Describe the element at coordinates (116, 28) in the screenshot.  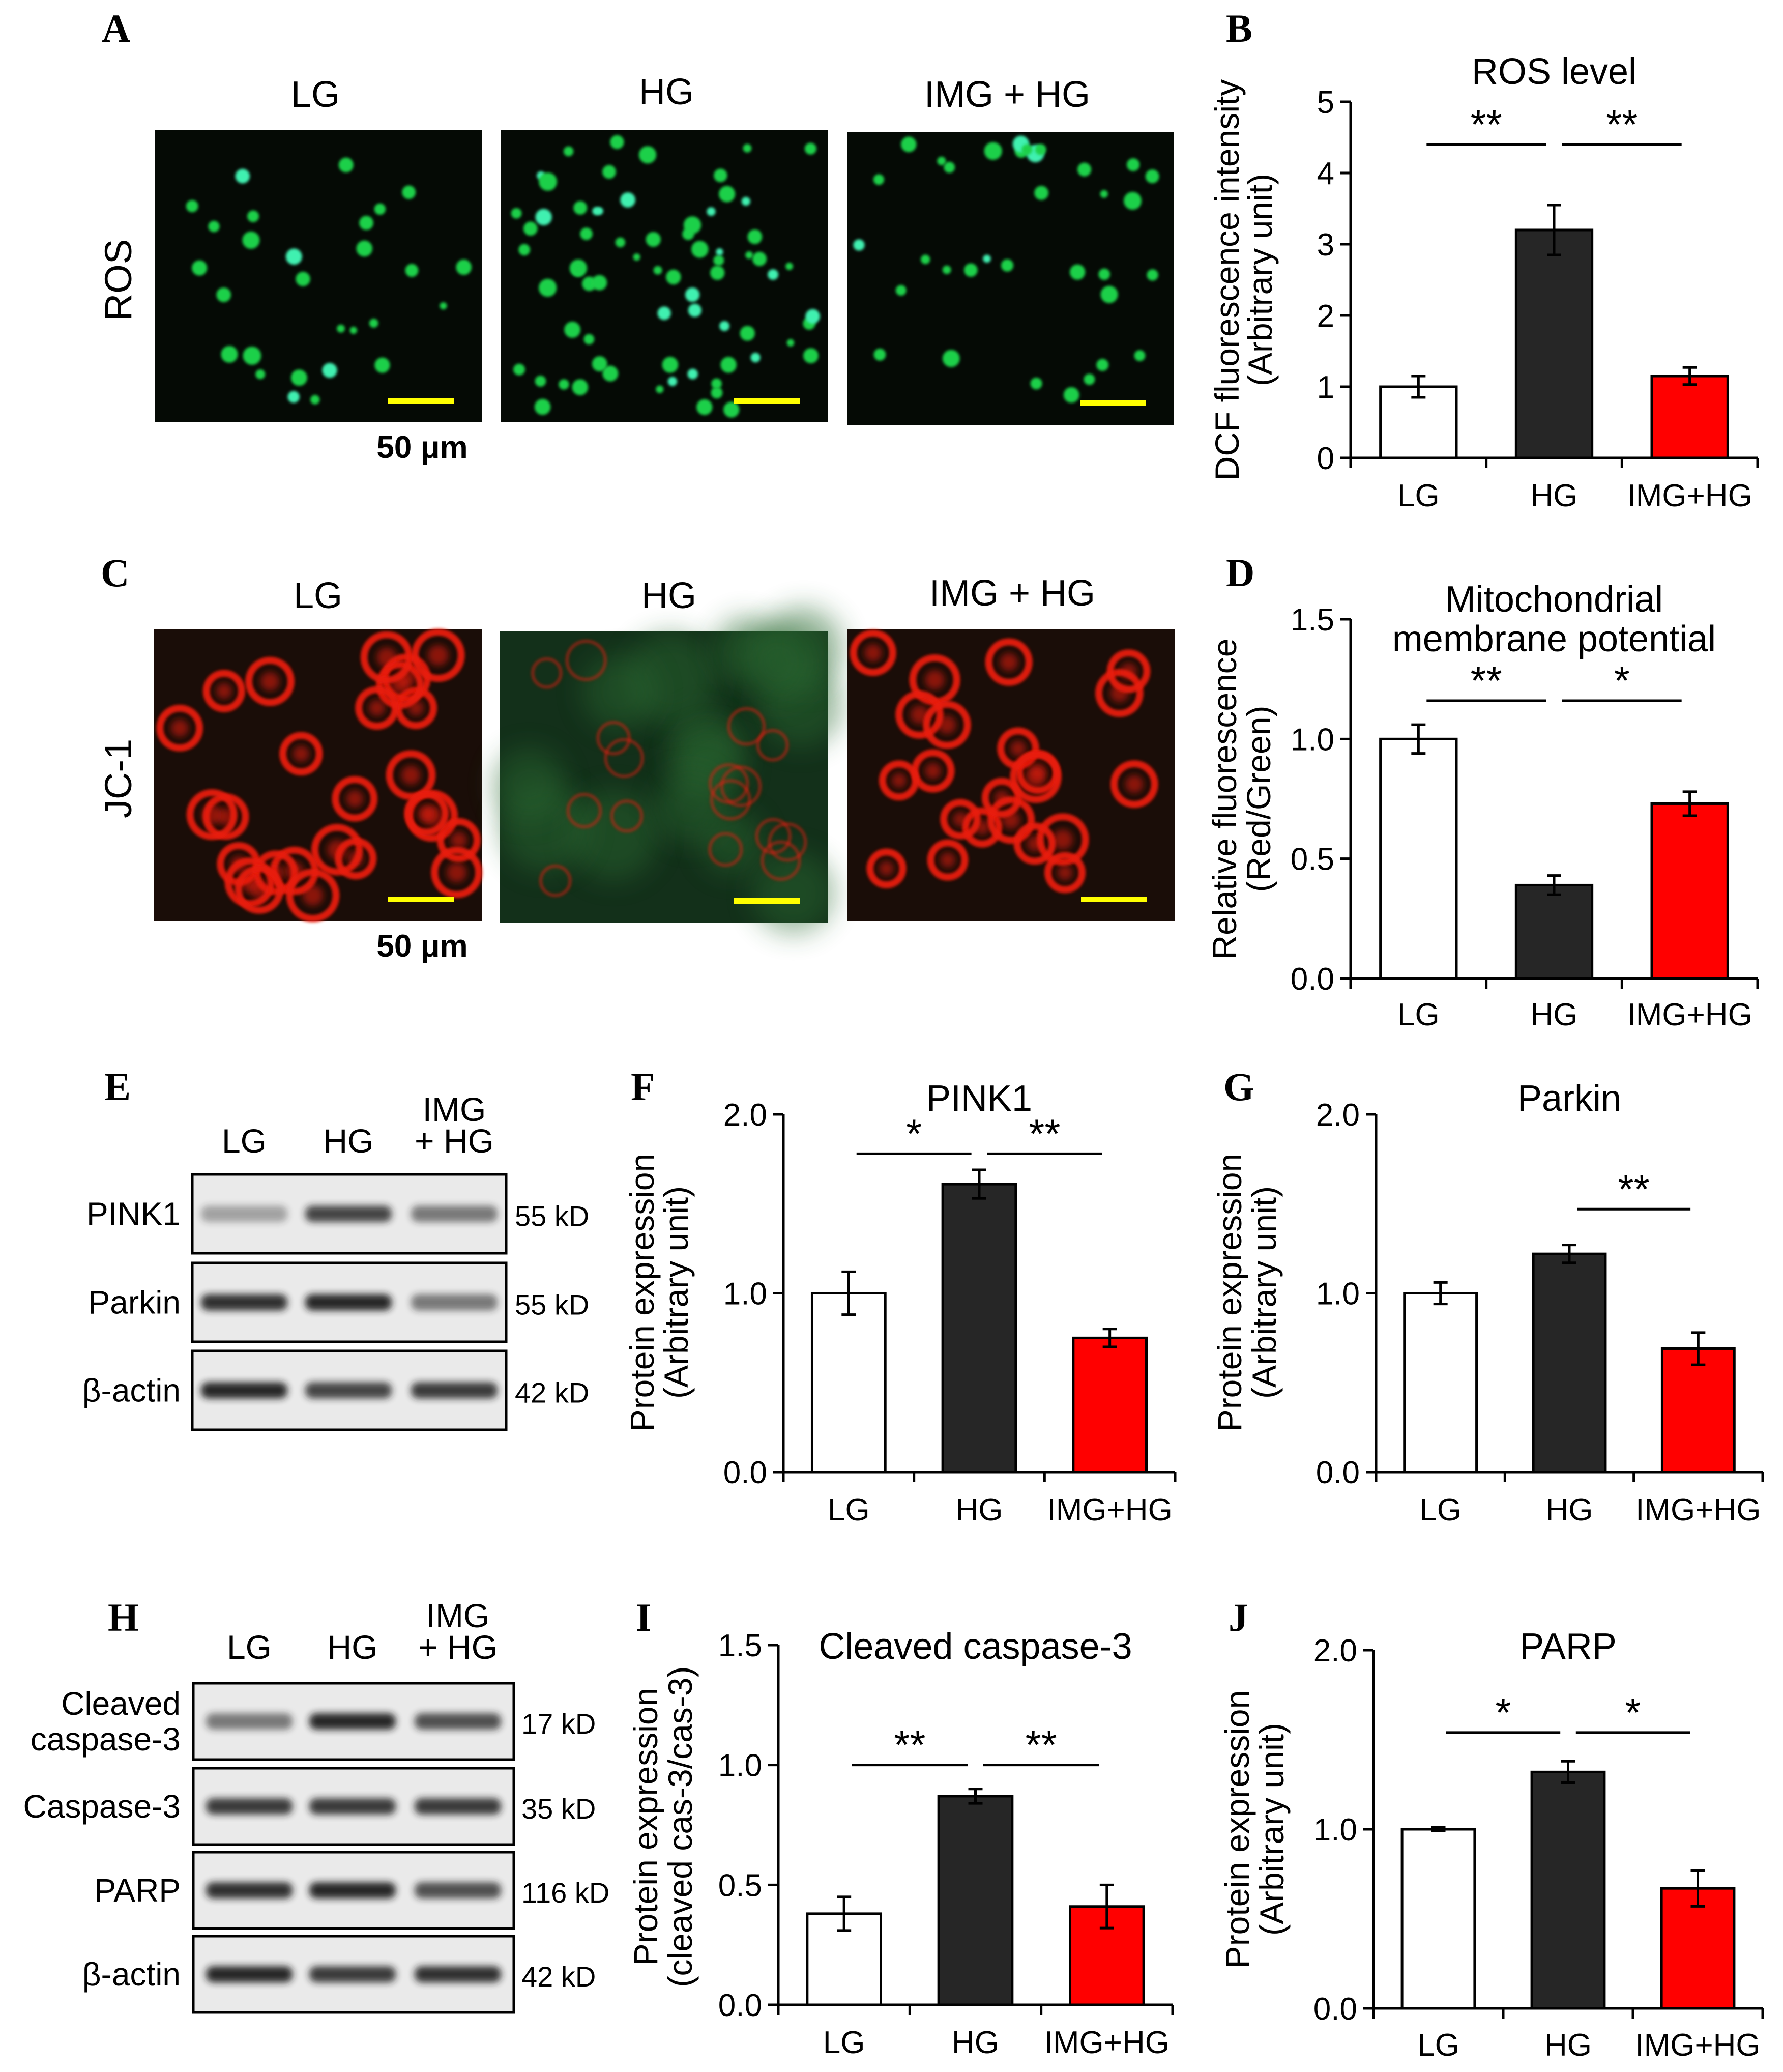
I see `panel-letter-a: A` at that location.